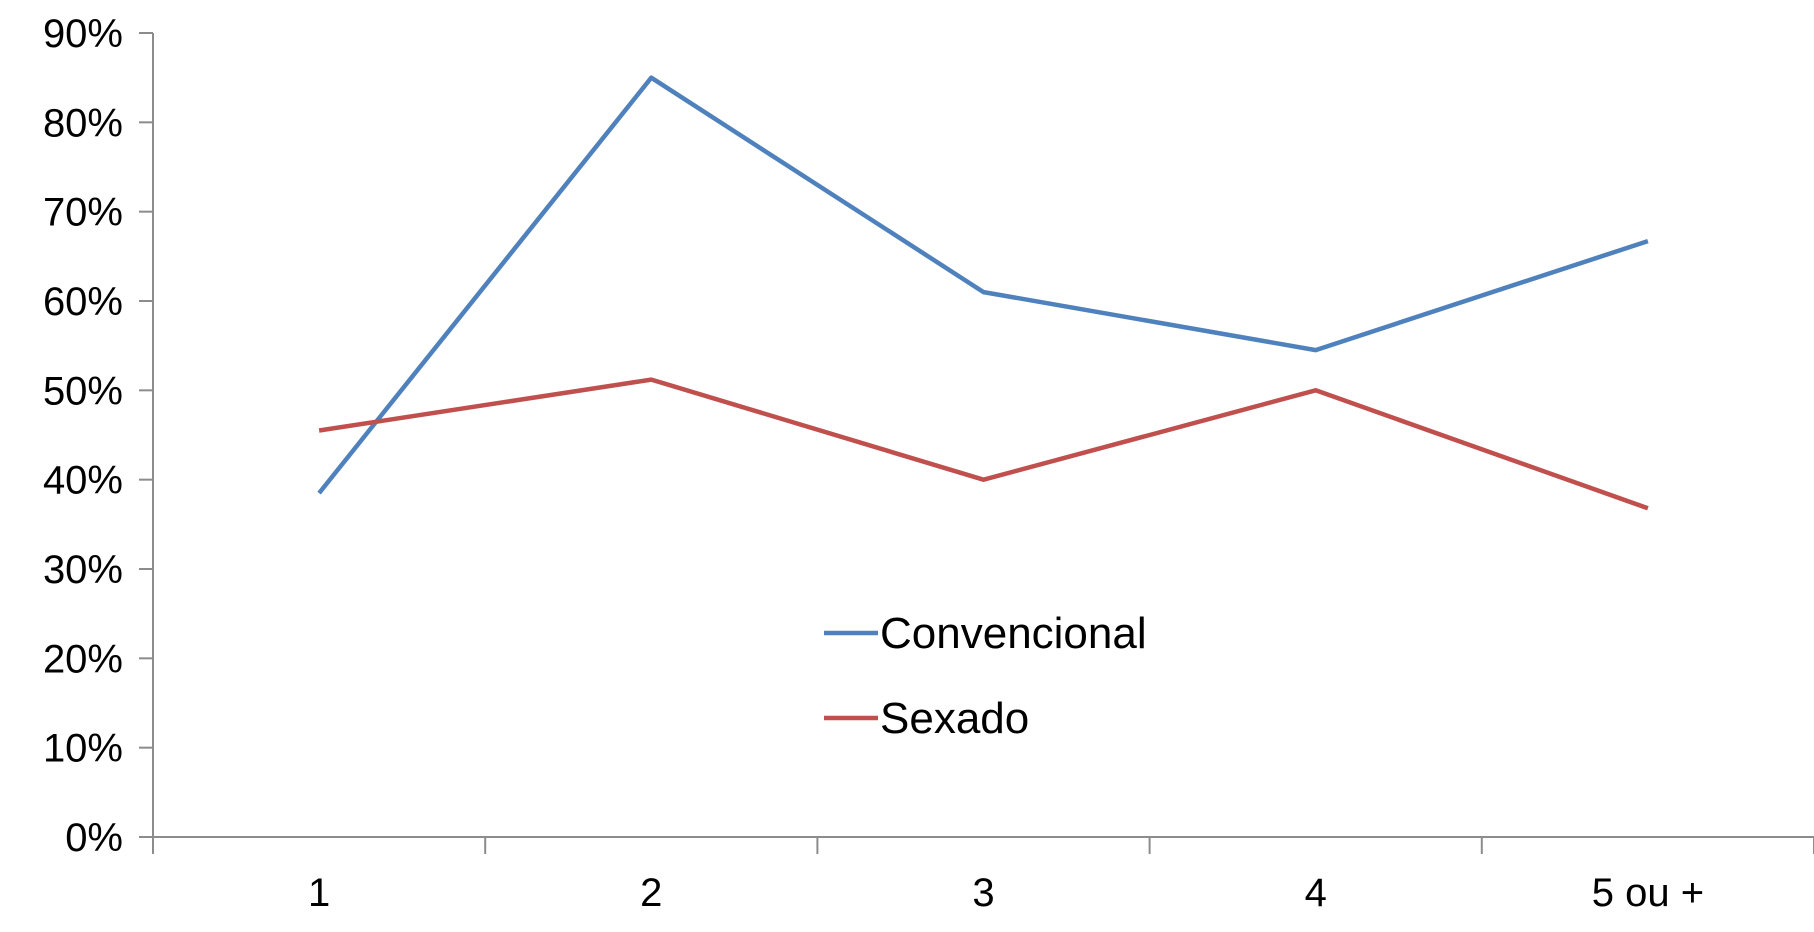  Describe the element at coordinates (83, 749) in the screenshot. I see `y-tick-label: 10%` at that location.